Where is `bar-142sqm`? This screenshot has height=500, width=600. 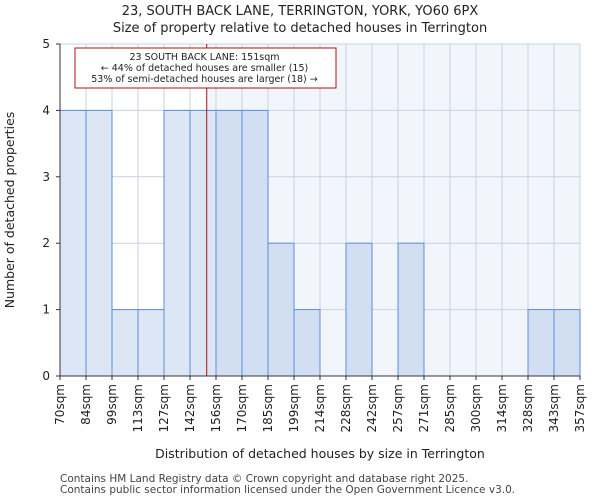 bar-142sqm is located at coordinates (203, 243).